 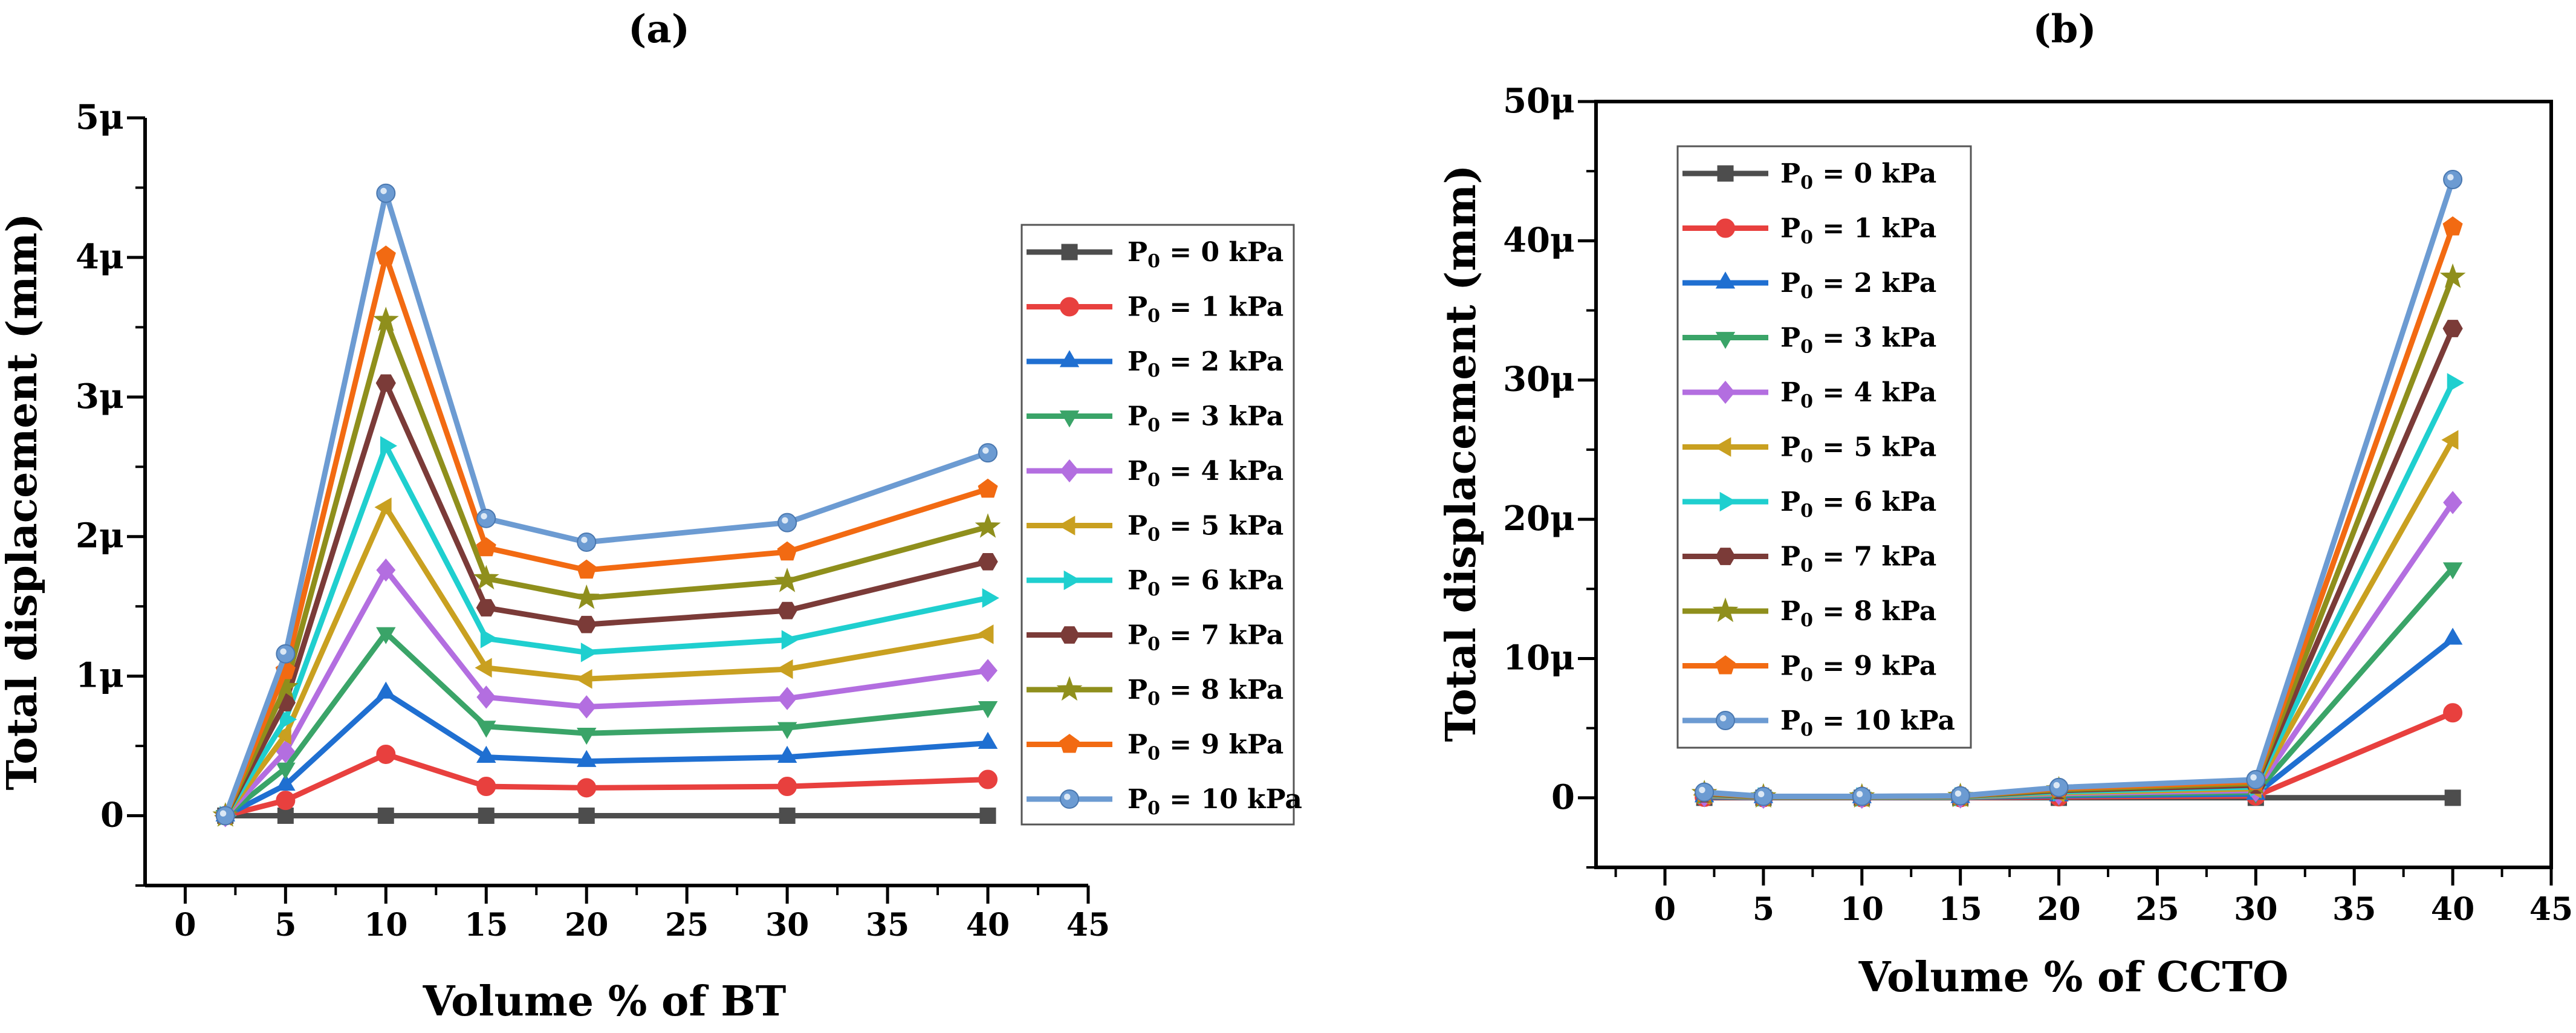 What do you see at coordinates (1205, 582) in the screenshot?
I see `legend-label-a-6: P0 = 6 kPa` at bounding box center [1205, 582].